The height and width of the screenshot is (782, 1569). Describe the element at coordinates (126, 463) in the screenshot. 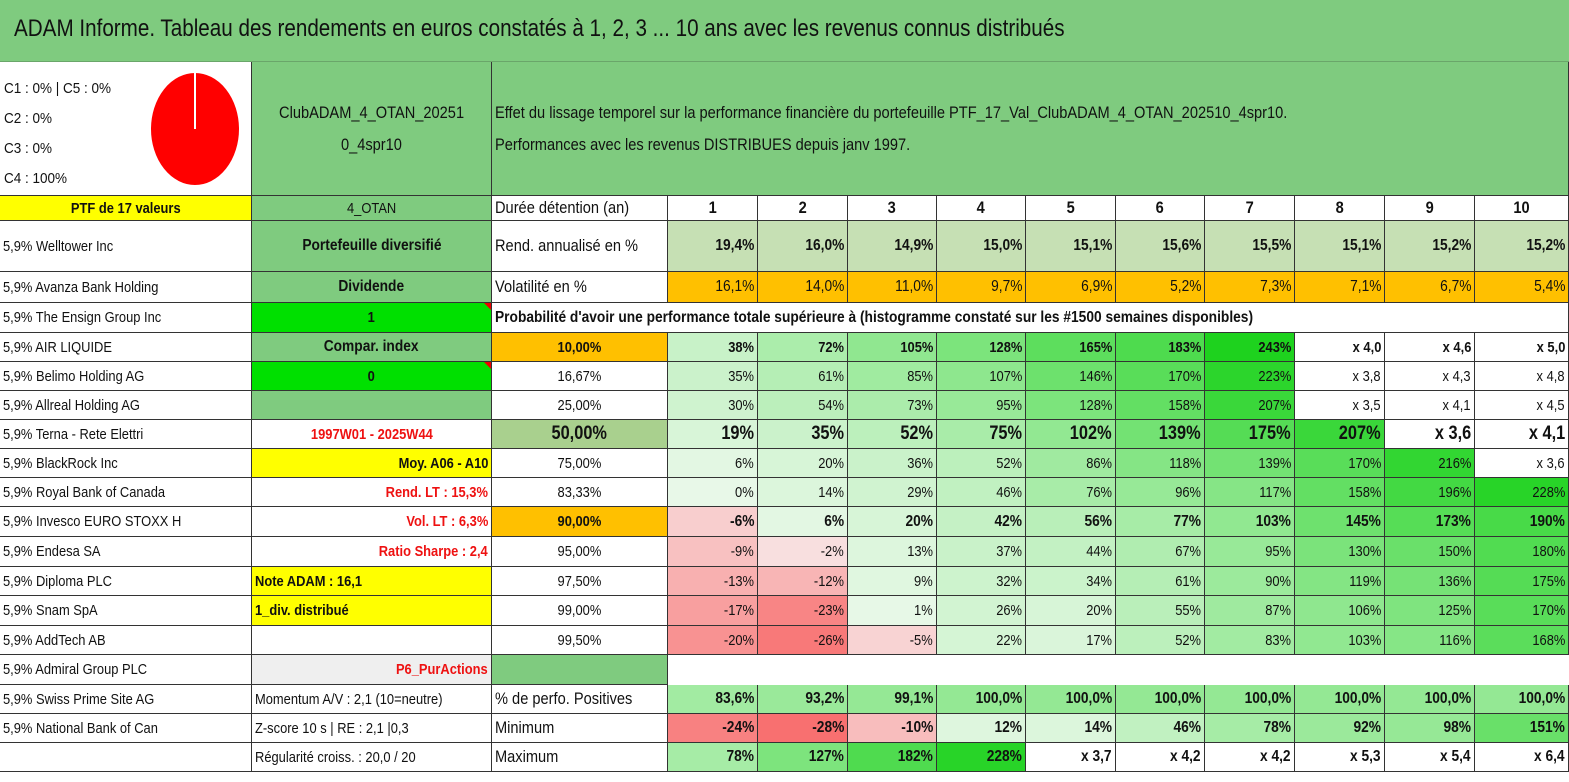

I see `holding-row: 5,9% BlackRock Inc` at that location.